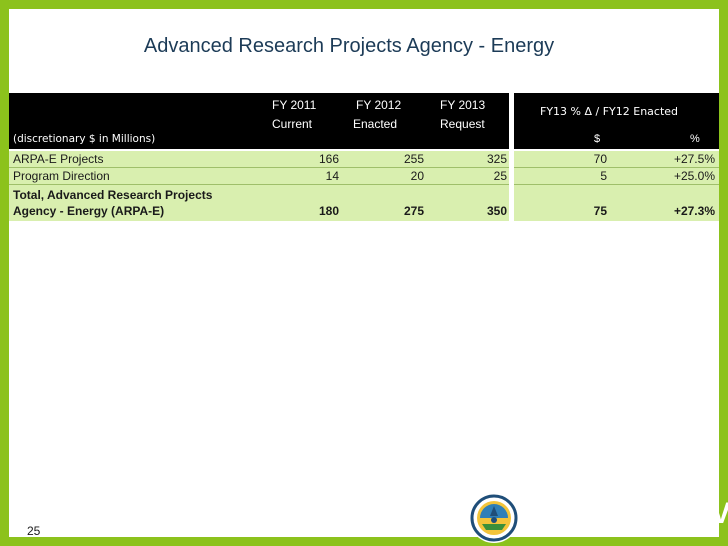  I want to click on total-delta-pct: +27.3%, so click(694, 211).